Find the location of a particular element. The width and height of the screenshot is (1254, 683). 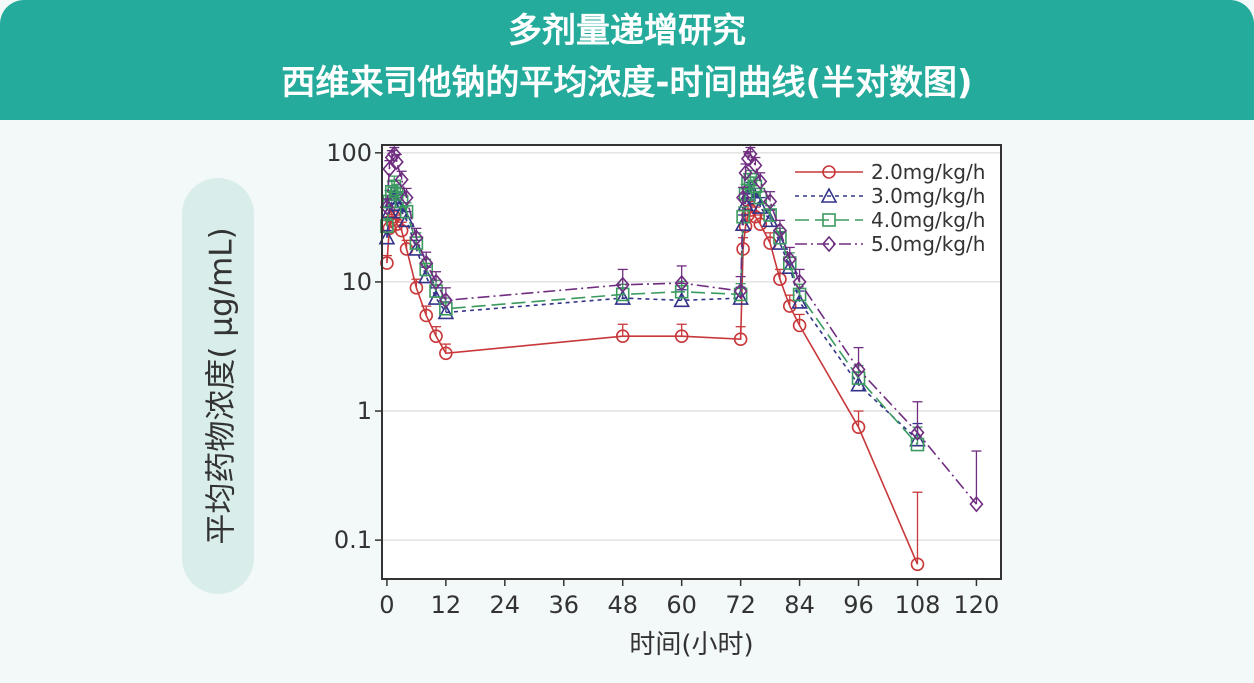

x-tick-label: 24 is located at coordinates (505, 605).